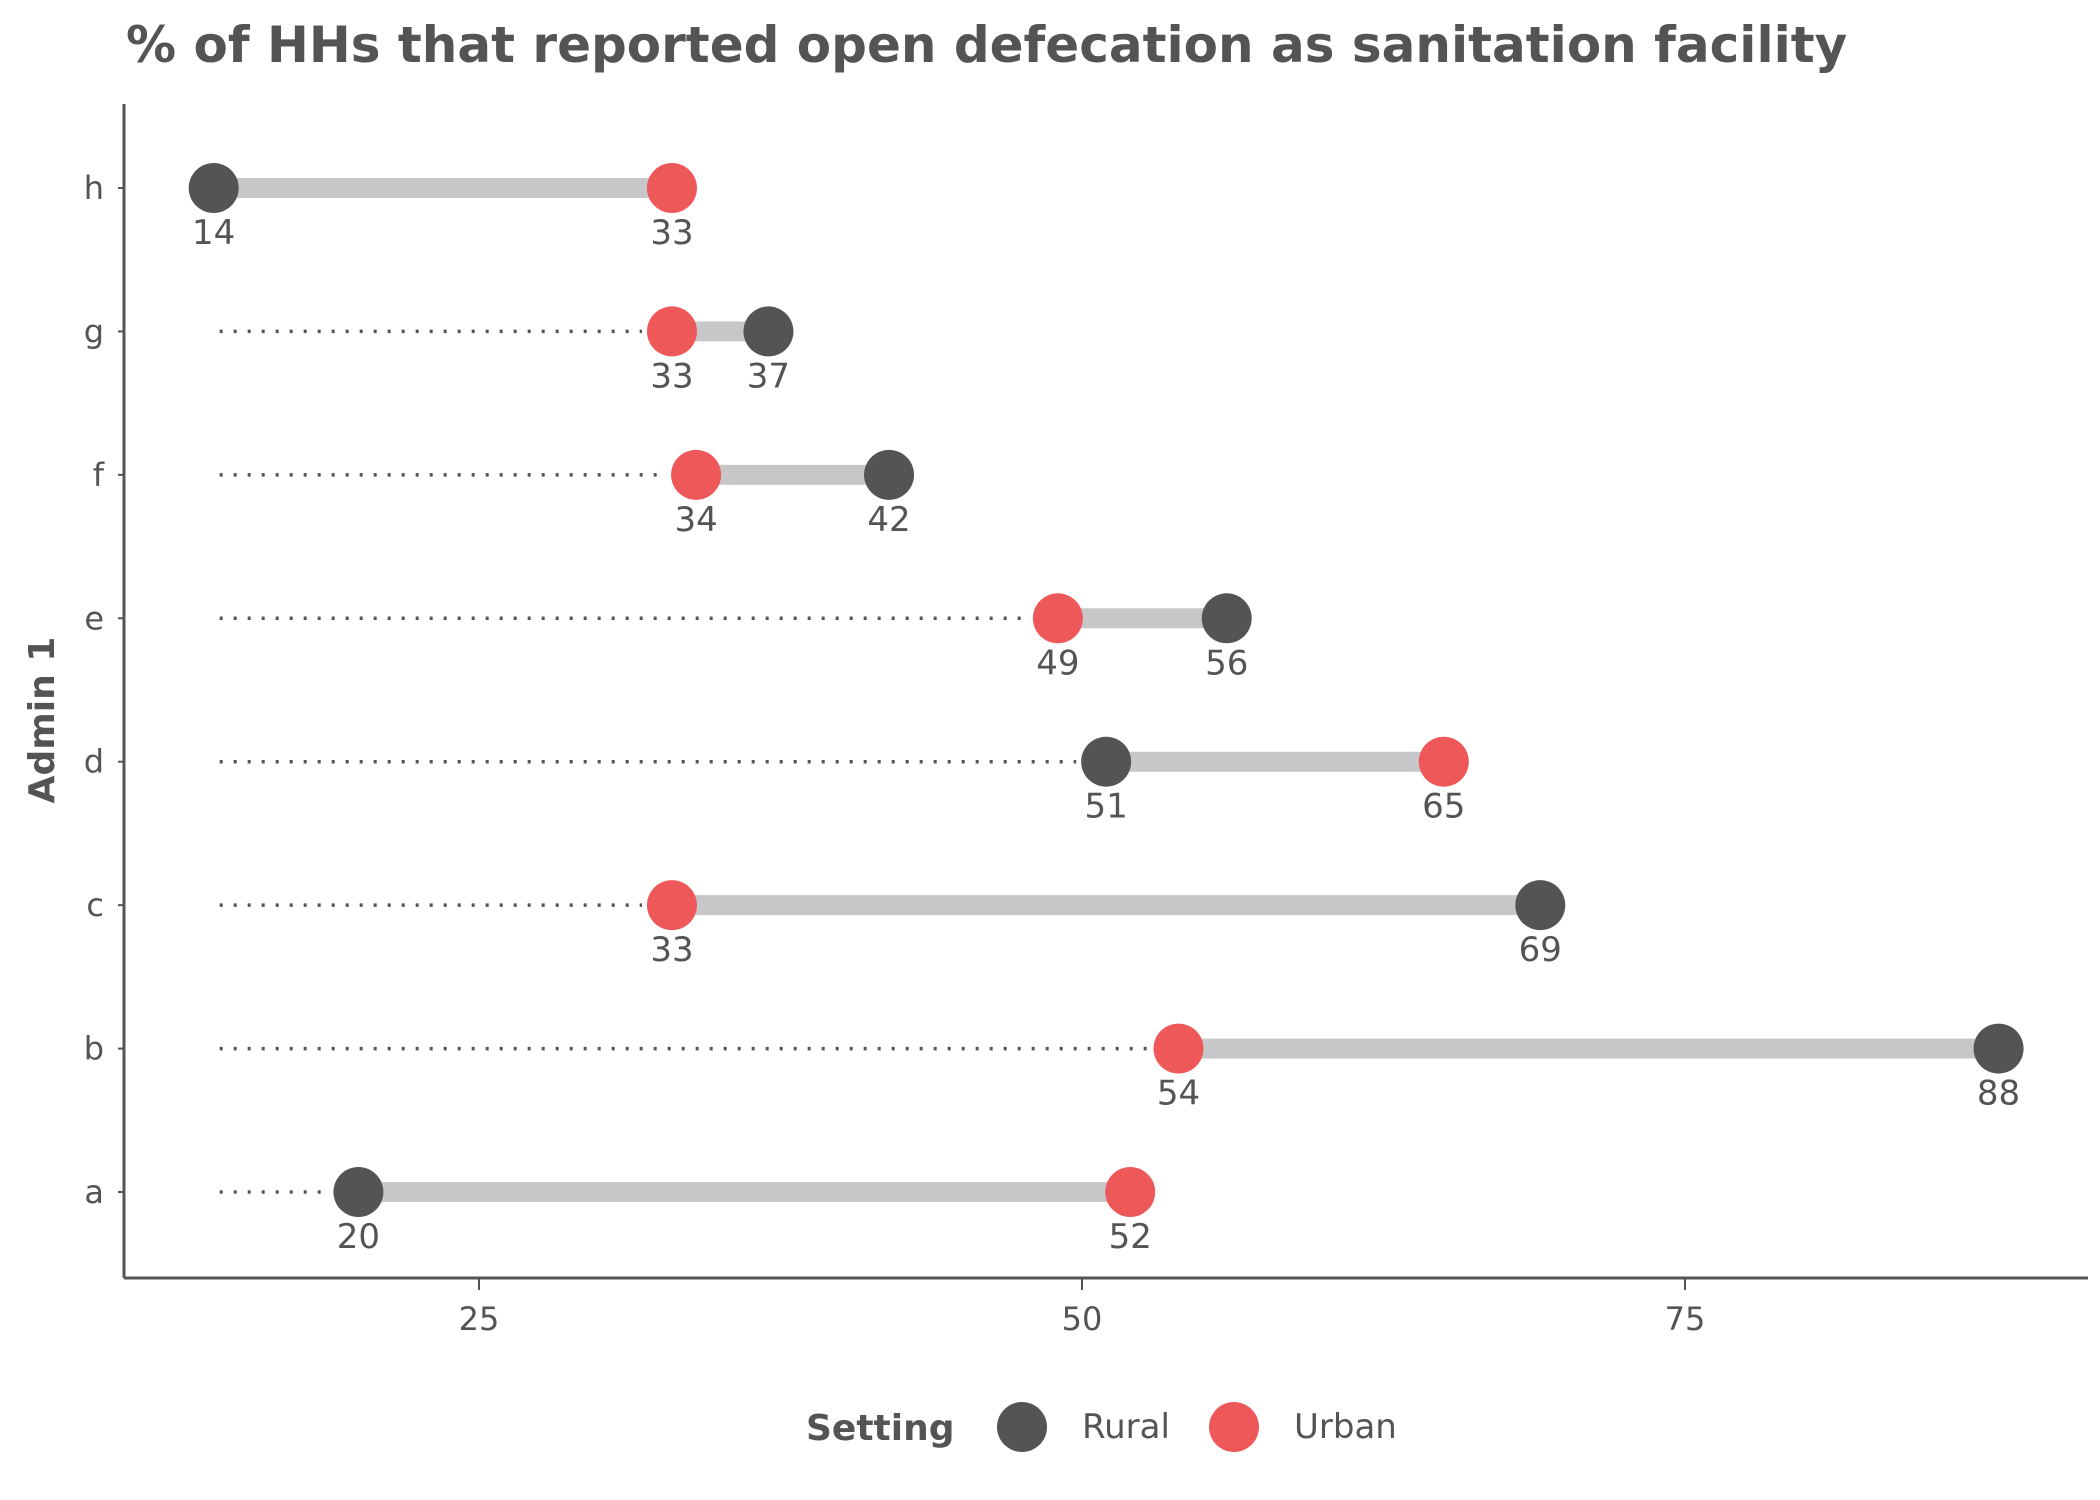  What do you see at coordinates (1345, 1427) in the screenshot?
I see `legend-urban-label: Urban` at bounding box center [1345, 1427].